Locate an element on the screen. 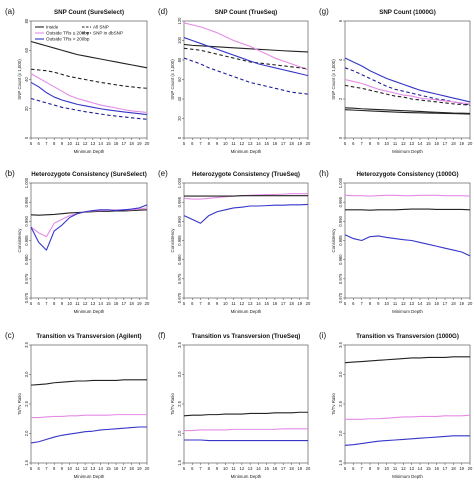  chart-title: Heterozygote Consistency (TrueSeq) is located at coordinates (246, 174).